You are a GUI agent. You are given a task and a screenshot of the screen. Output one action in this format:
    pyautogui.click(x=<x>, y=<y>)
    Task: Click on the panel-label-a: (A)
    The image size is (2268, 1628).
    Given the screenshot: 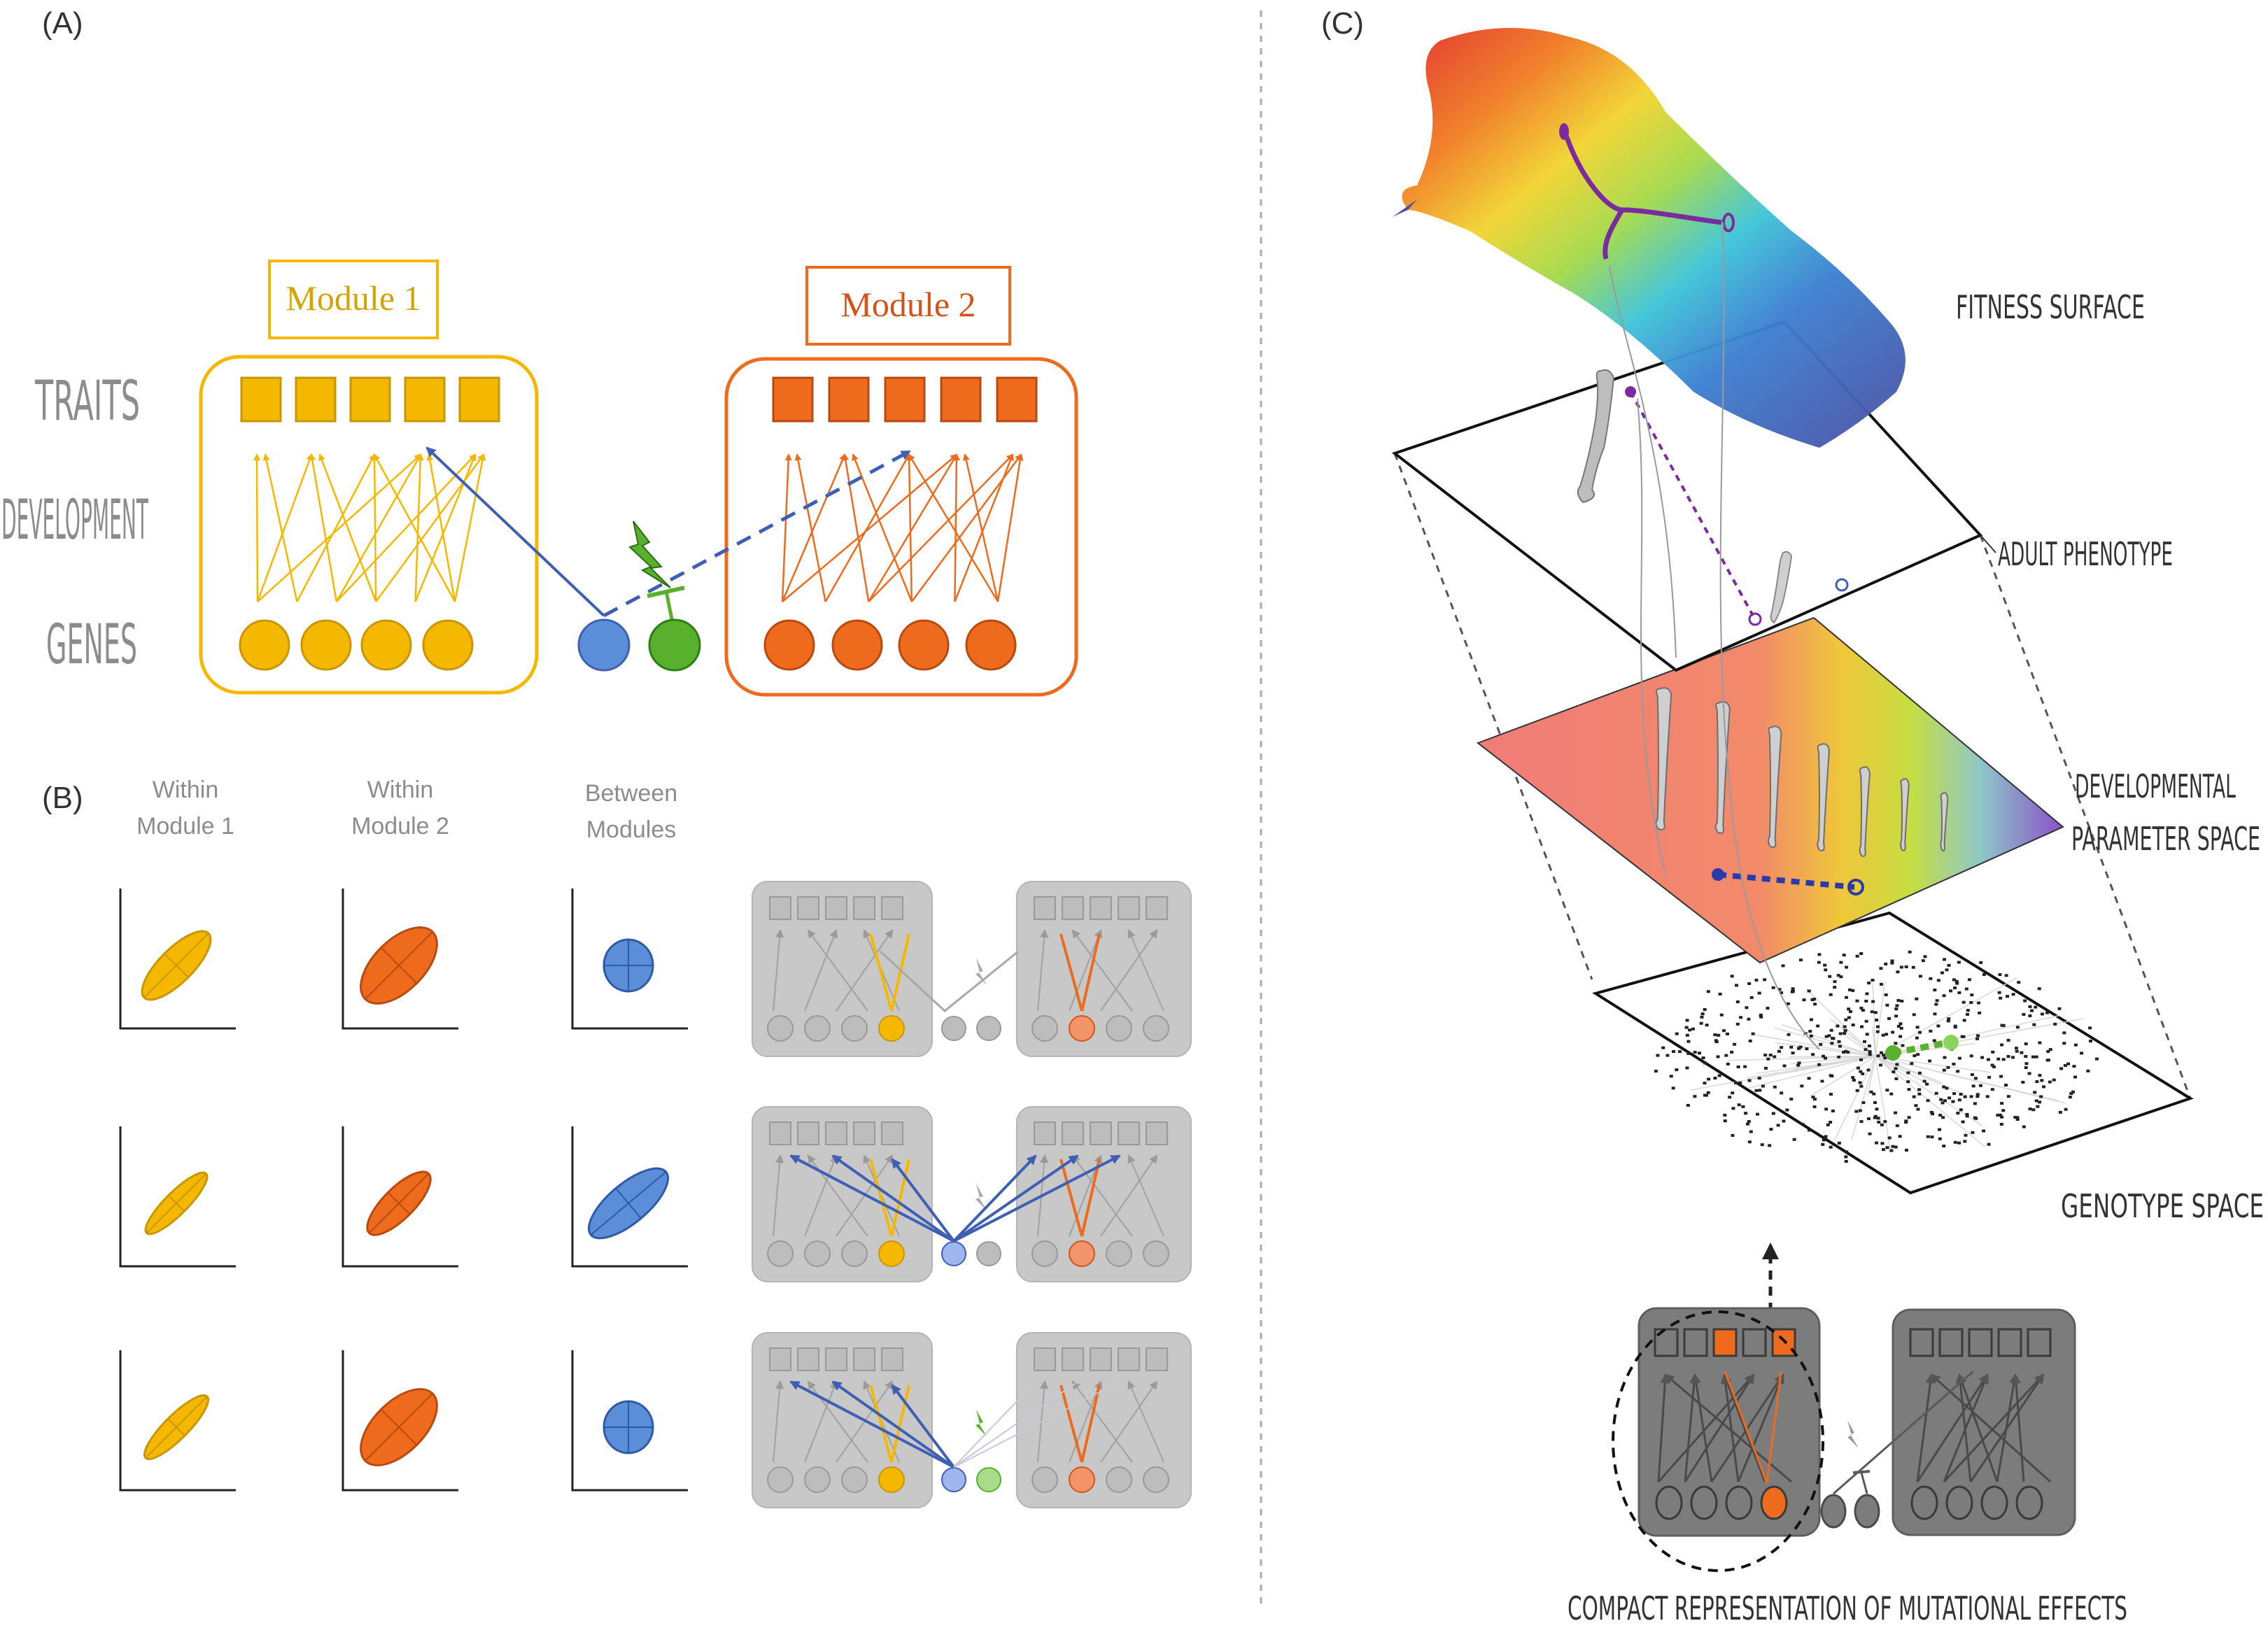 What is the action you would take?
    pyautogui.click(x=62, y=23)
    